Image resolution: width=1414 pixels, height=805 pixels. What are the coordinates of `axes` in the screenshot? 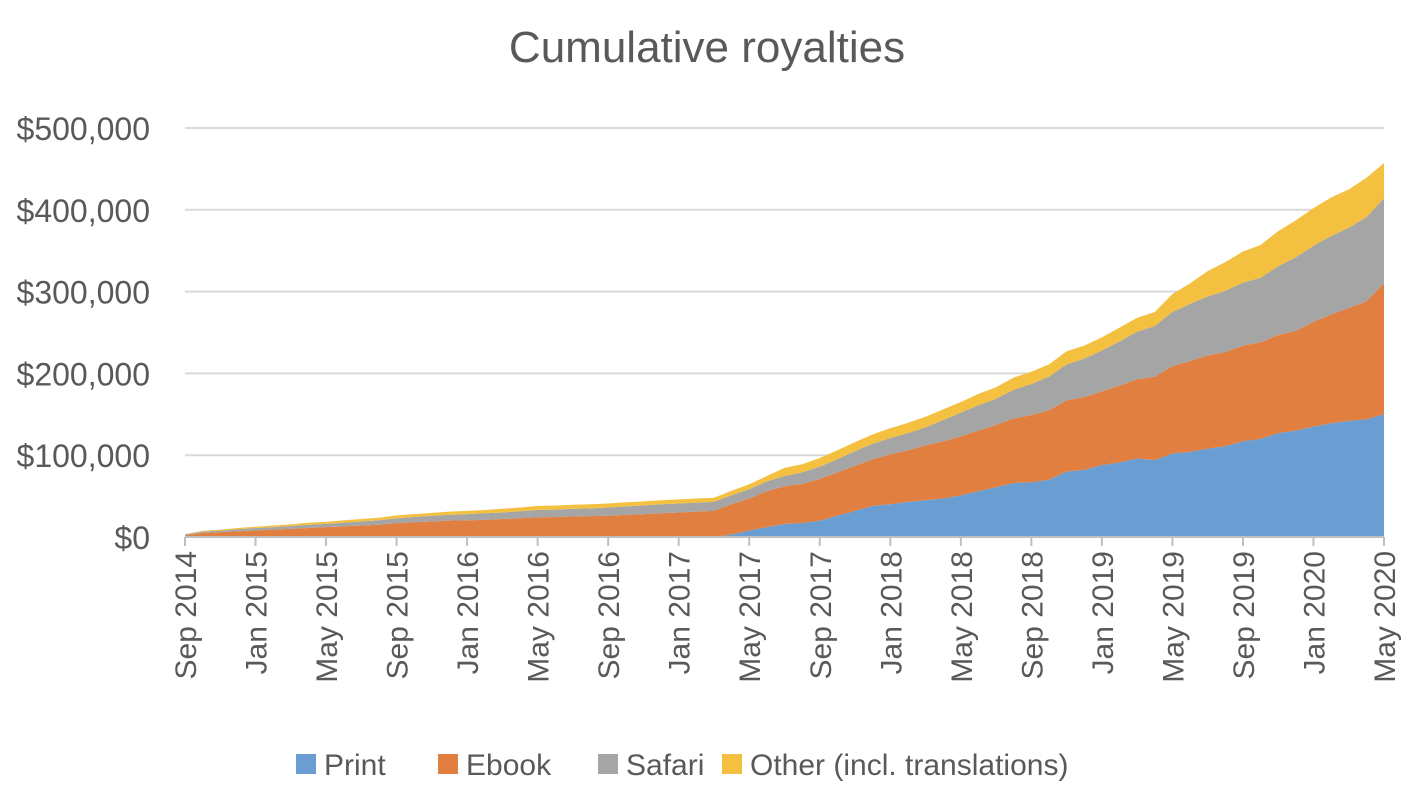 It's located at (784, 541).